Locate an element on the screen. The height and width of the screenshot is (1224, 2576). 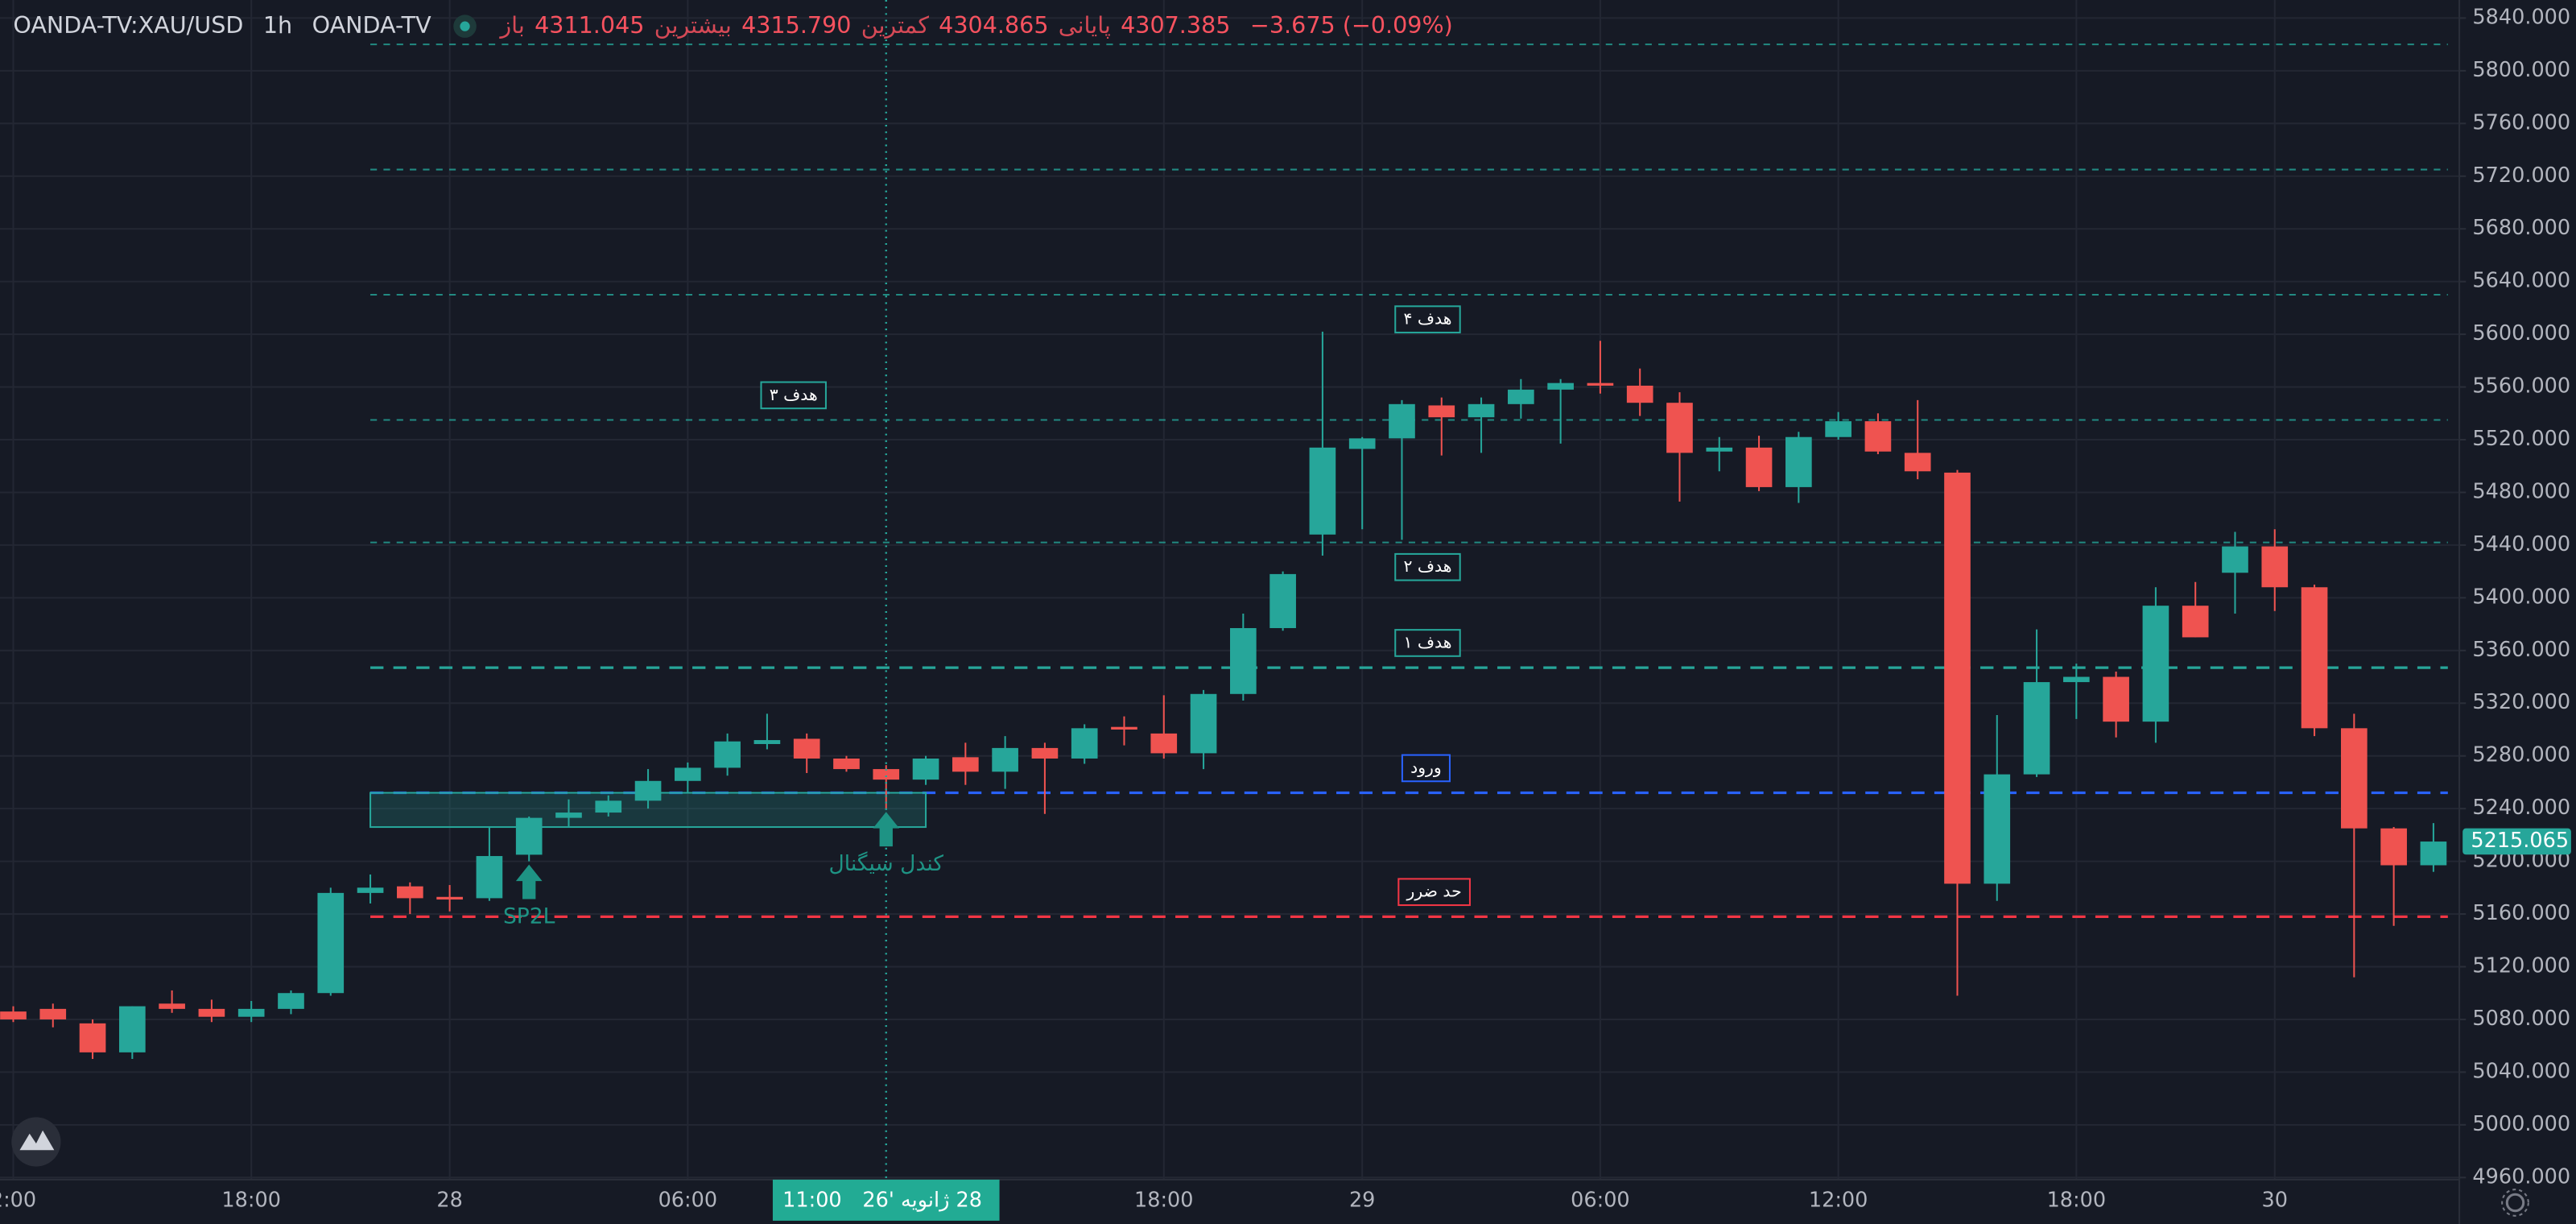
ohlc-value: 4304.865 is located at coordinates (994, 26).